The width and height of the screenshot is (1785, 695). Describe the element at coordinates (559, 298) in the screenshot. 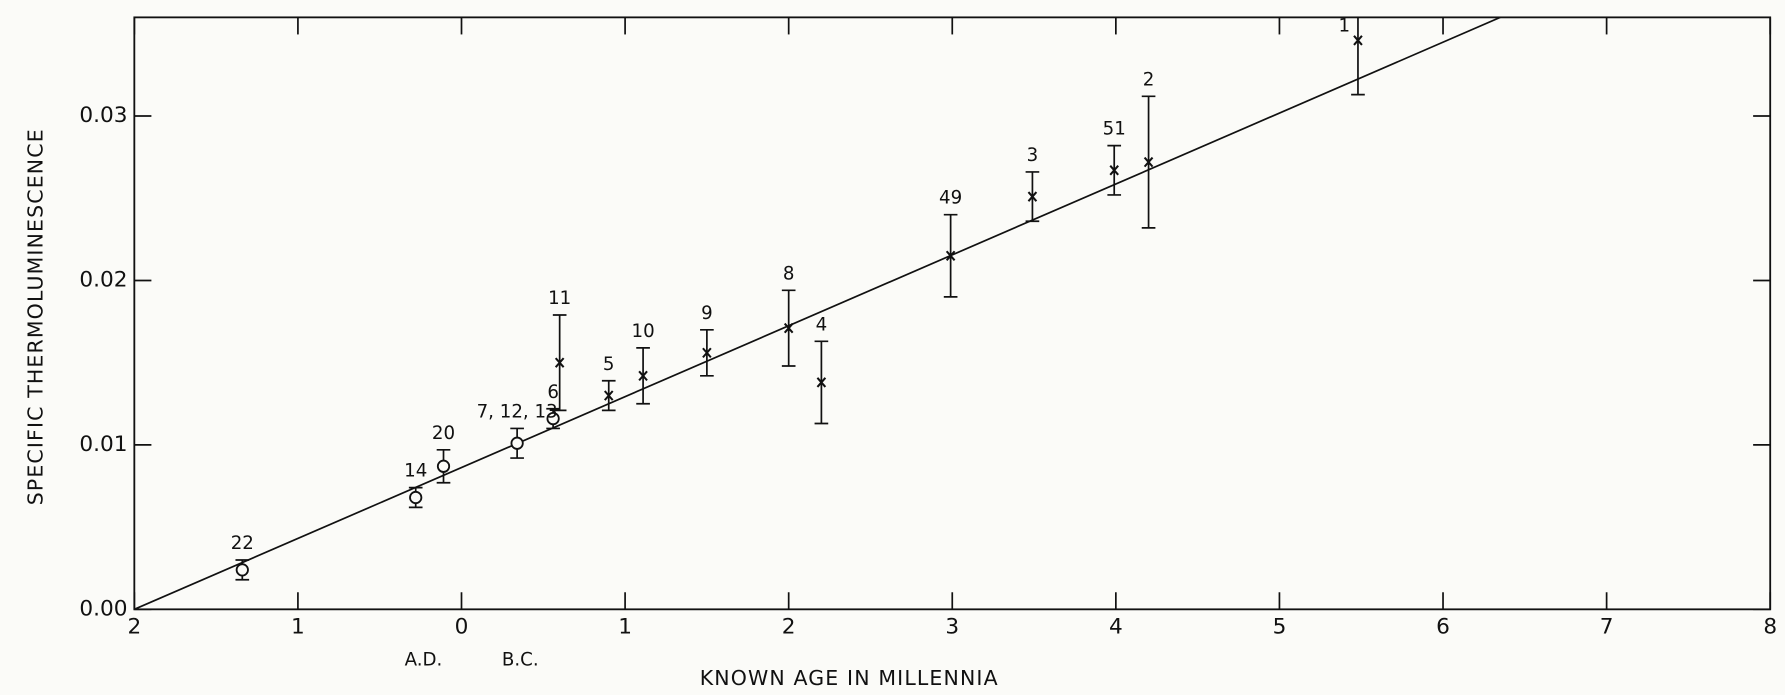

I see `point-label: 11` at that location.